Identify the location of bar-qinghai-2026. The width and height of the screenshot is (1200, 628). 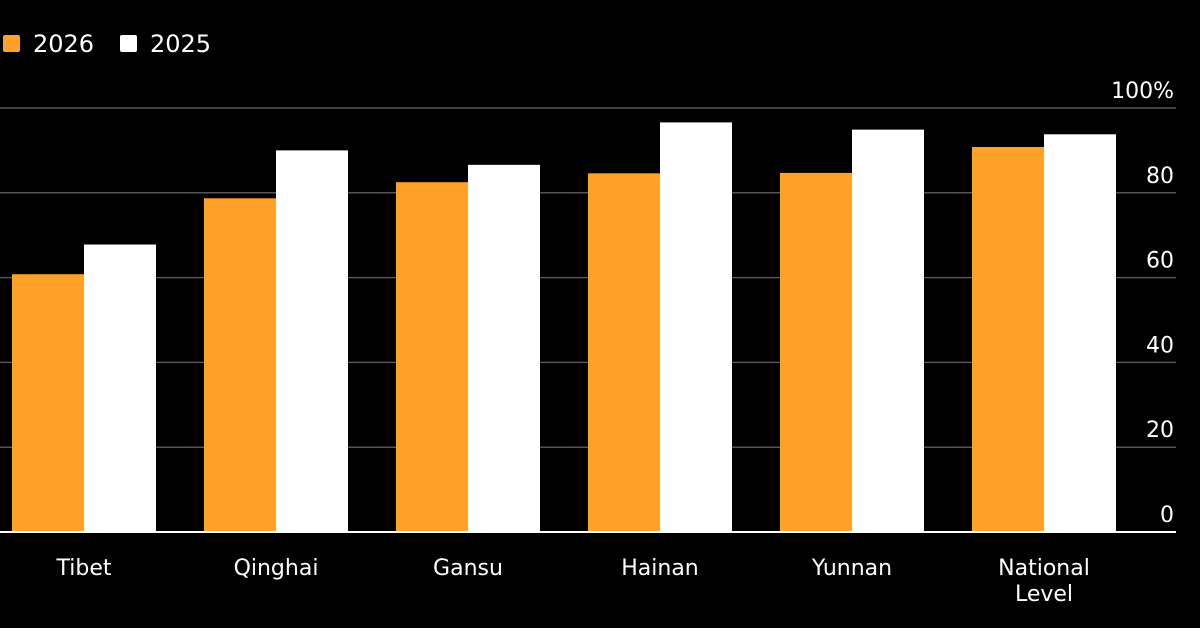
(240, 365).